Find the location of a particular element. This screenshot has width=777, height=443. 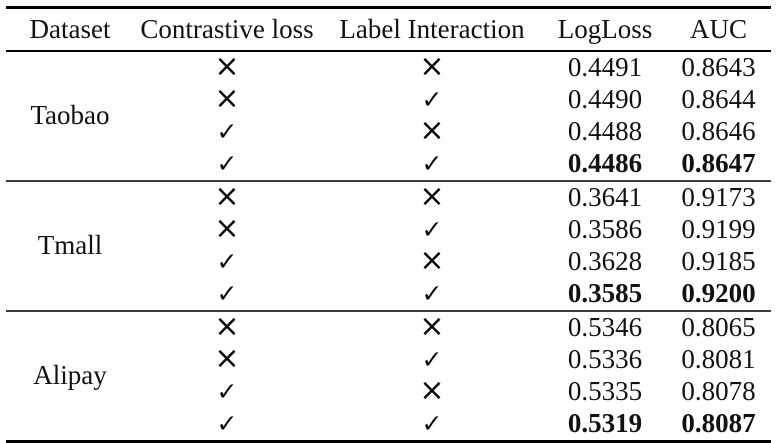

auc-value: 0.9199 is located at coordinates (718, 229).